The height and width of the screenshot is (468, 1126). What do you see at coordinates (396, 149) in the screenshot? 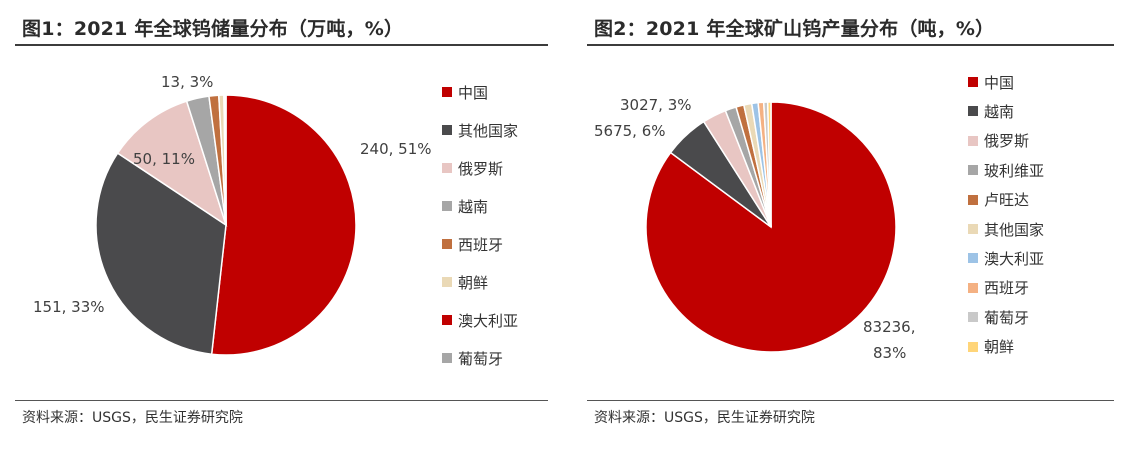
I see `data-label-1: 240, 51%` at bounding box center [396, 149].